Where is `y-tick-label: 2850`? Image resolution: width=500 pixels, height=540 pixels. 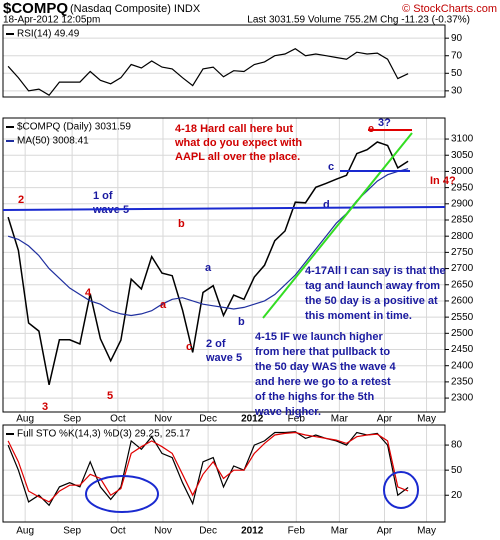
y-tick-label: 2850 is located at coordinates (462, 220).